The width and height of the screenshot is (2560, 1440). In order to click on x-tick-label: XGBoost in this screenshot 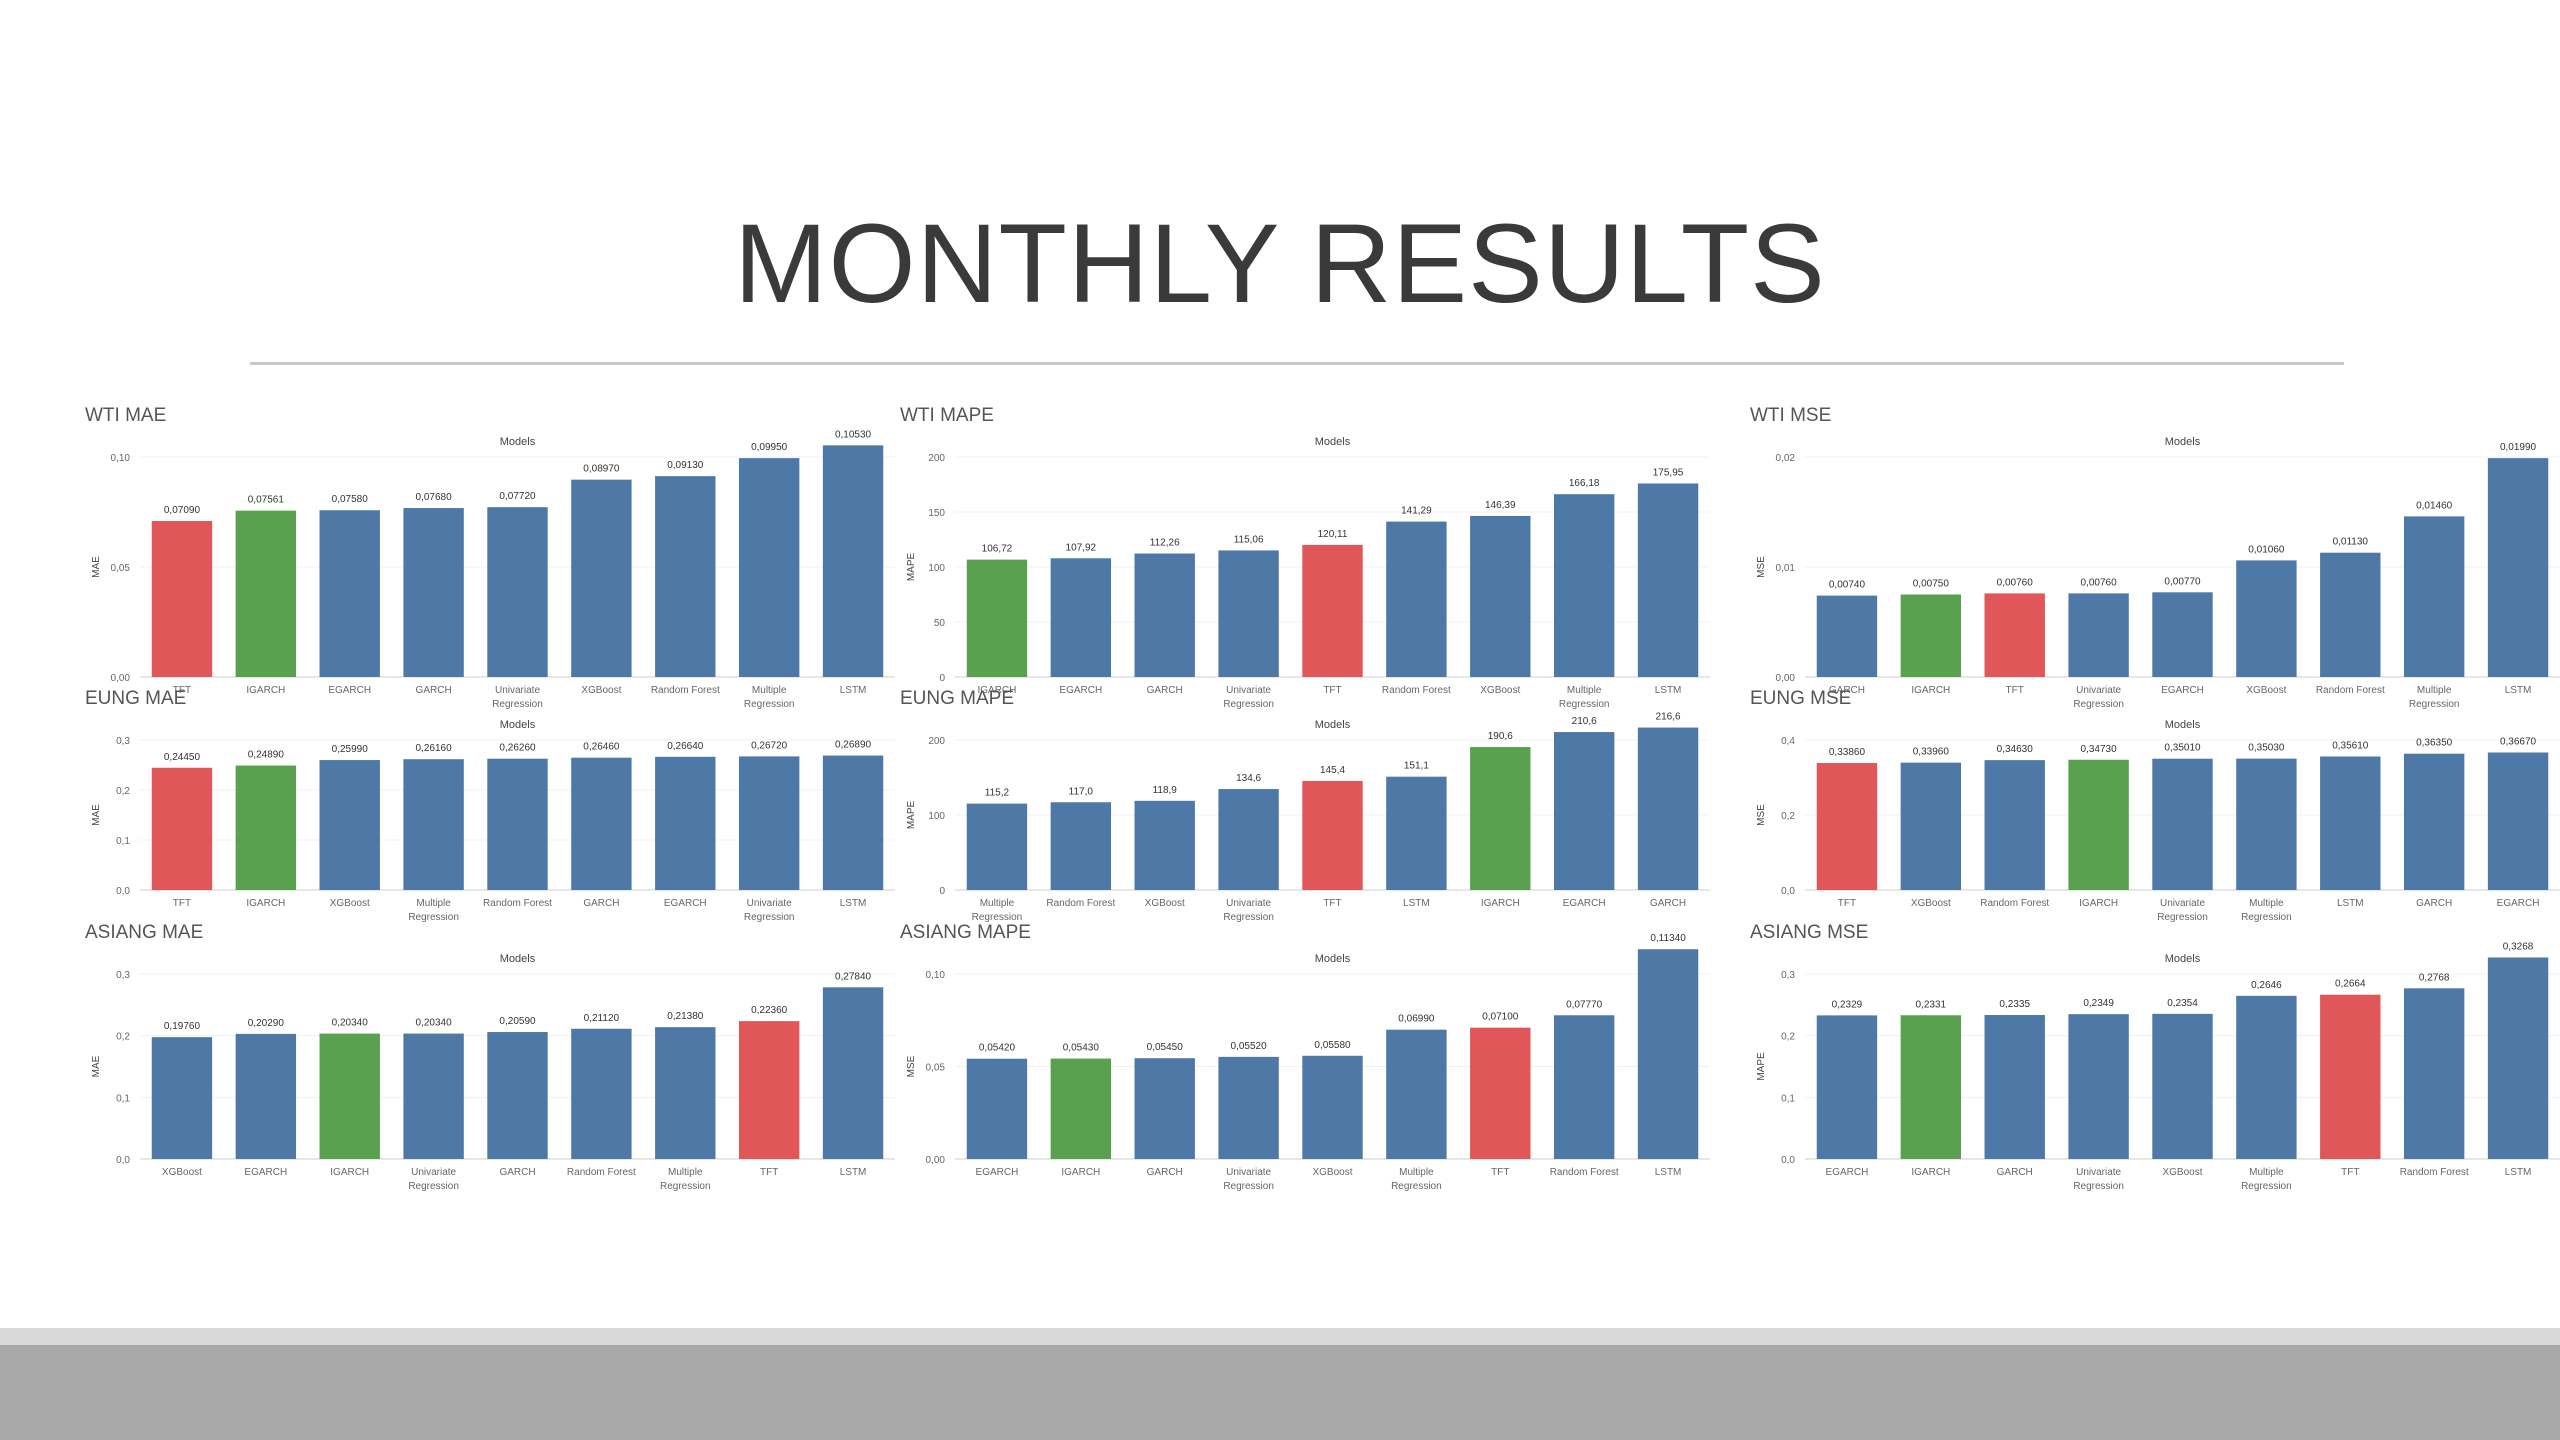, I will do `click(1500, 690)`.